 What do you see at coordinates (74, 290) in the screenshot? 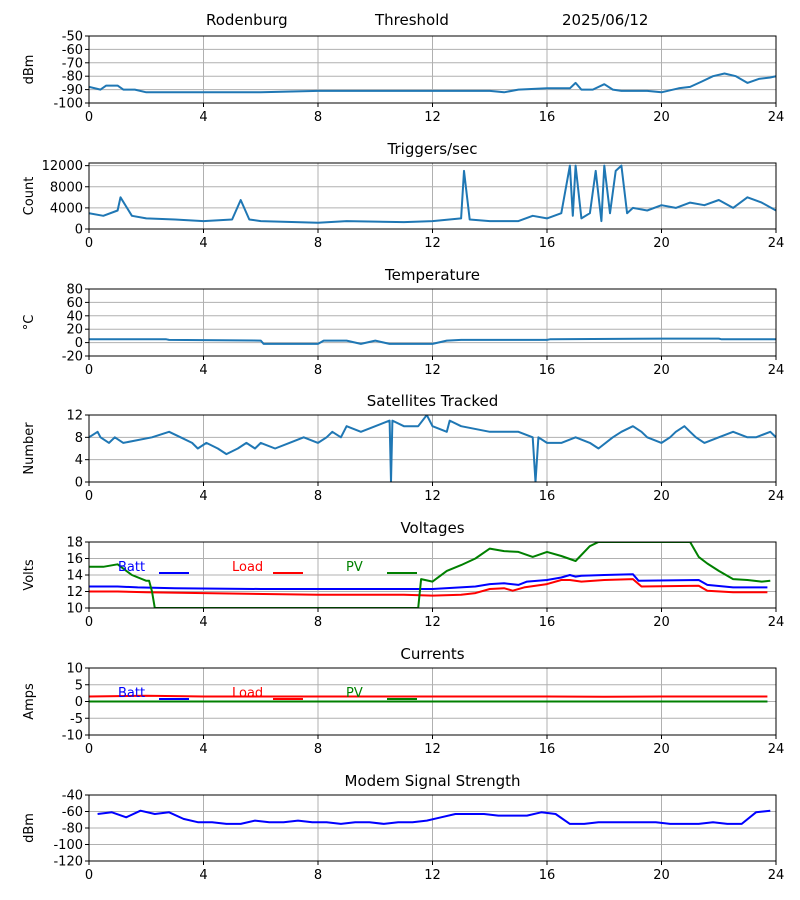
I see `y-tick-label: 80` at bounding box center [74, 290].